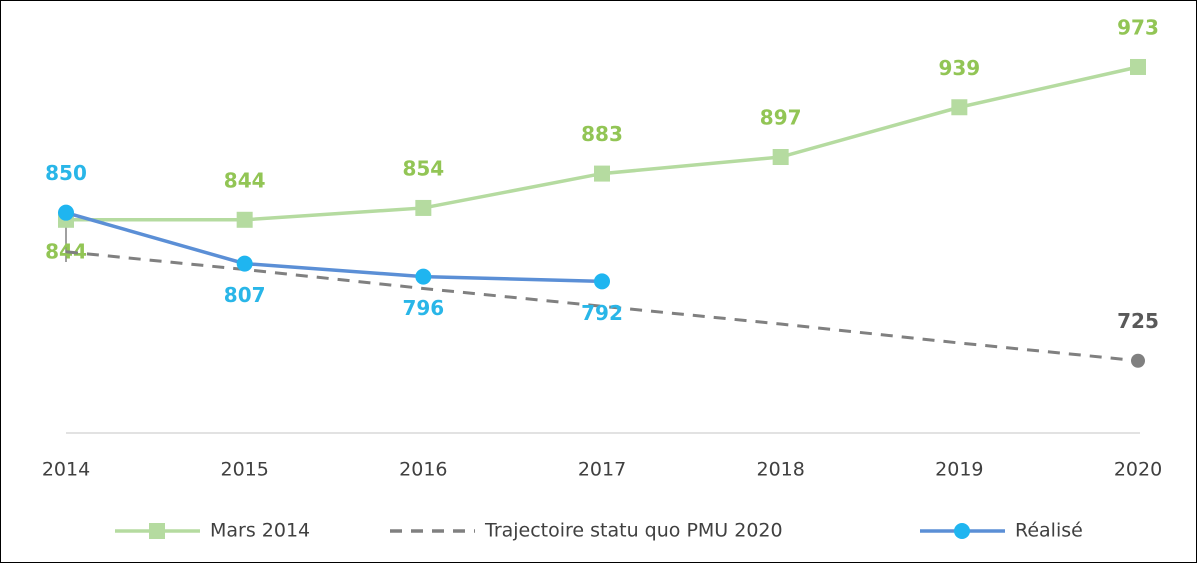 This screenshot has height=563, width=1197. I want to click on data-label: 939, so click(959, 68).